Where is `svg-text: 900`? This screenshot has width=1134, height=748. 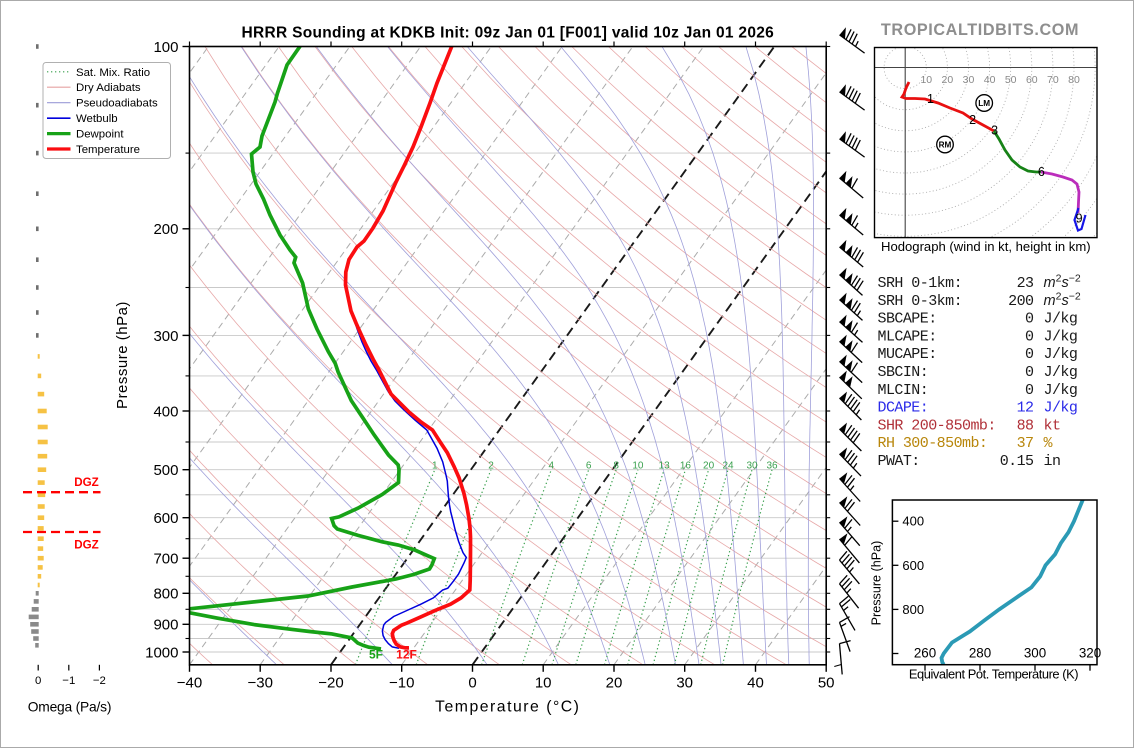
svg-text: 900 is located at coordinates (165, 625).